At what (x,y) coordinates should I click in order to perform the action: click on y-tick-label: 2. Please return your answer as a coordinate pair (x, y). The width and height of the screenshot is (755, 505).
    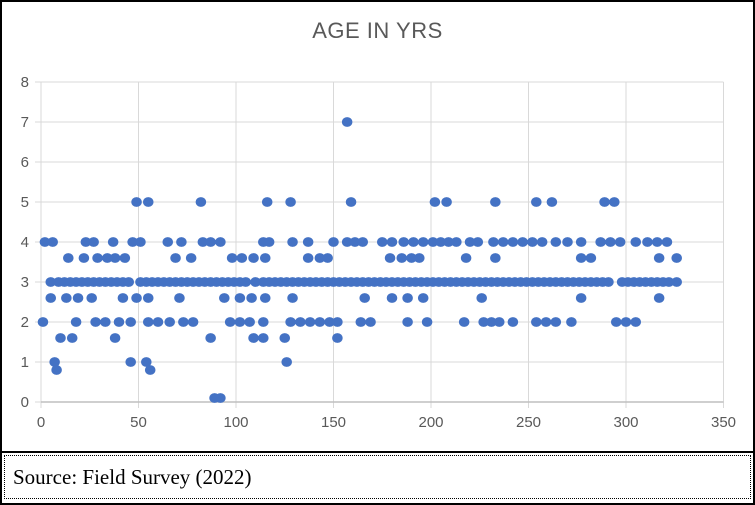
    Looking at the image, I should click on (25, 322).